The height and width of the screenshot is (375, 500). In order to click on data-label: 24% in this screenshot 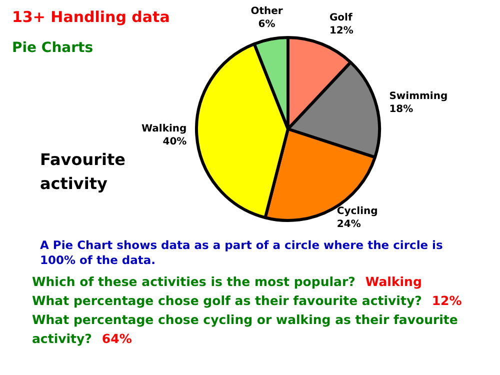, I will do `click(348, 224)`.